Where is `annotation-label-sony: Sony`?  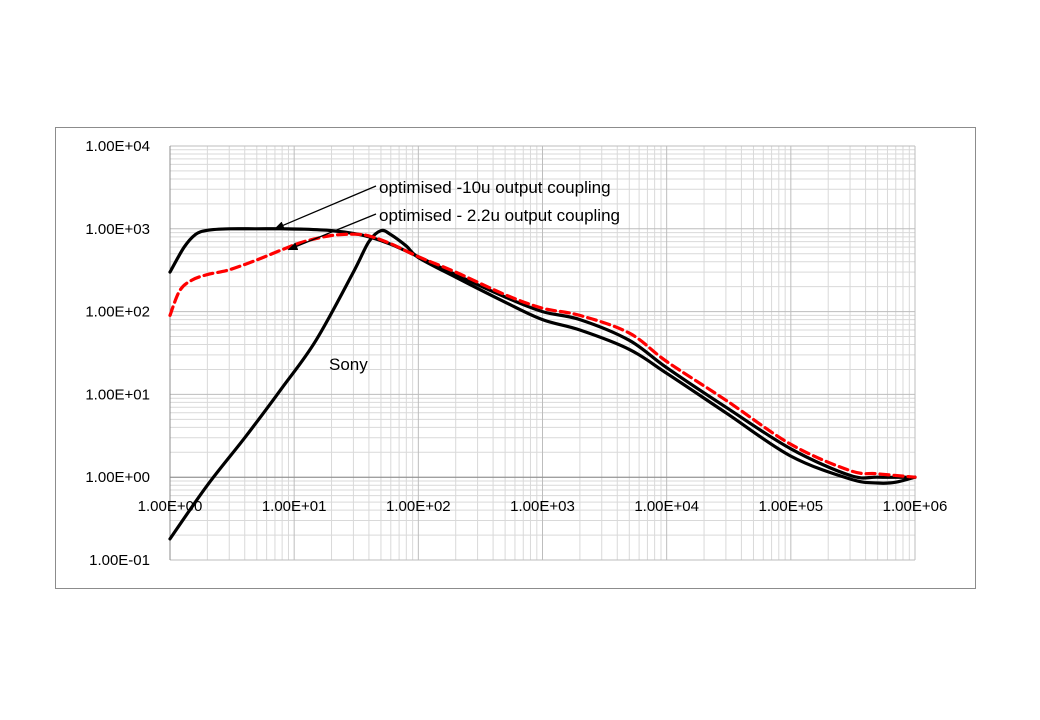 annotation-label-sony: Sony is located at coordinates (348, 364).